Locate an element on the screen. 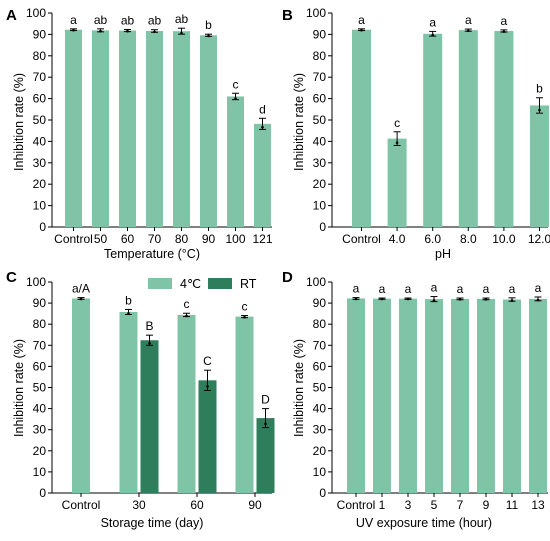 This screenshot has height=541, width=550. x-tick-label: 12.0 is located at coordinates (539, 239).